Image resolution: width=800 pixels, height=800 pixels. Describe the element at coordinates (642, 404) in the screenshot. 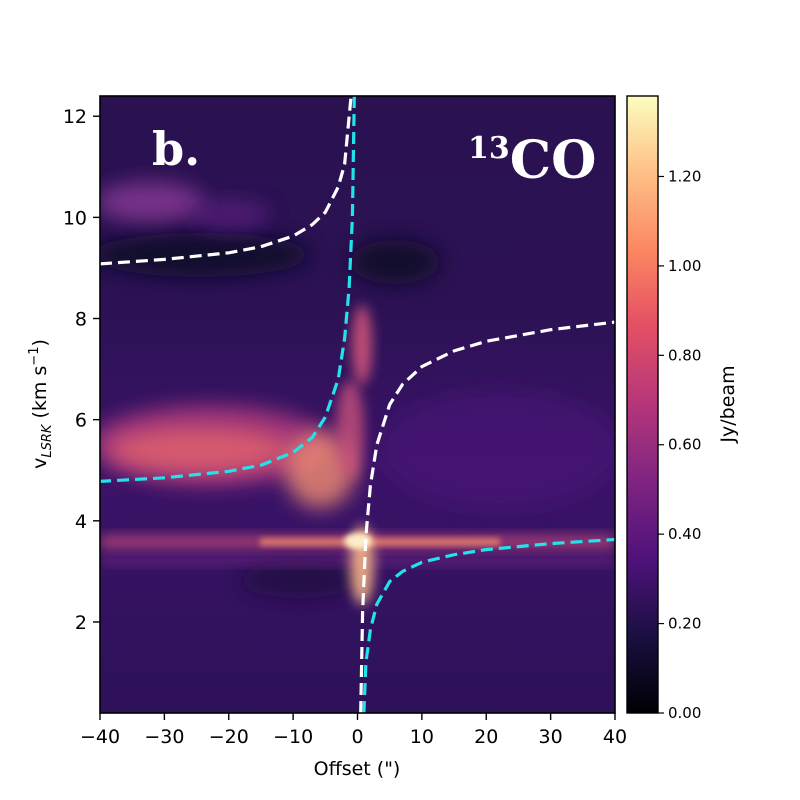

I see `colorbar-gradient` at that location.